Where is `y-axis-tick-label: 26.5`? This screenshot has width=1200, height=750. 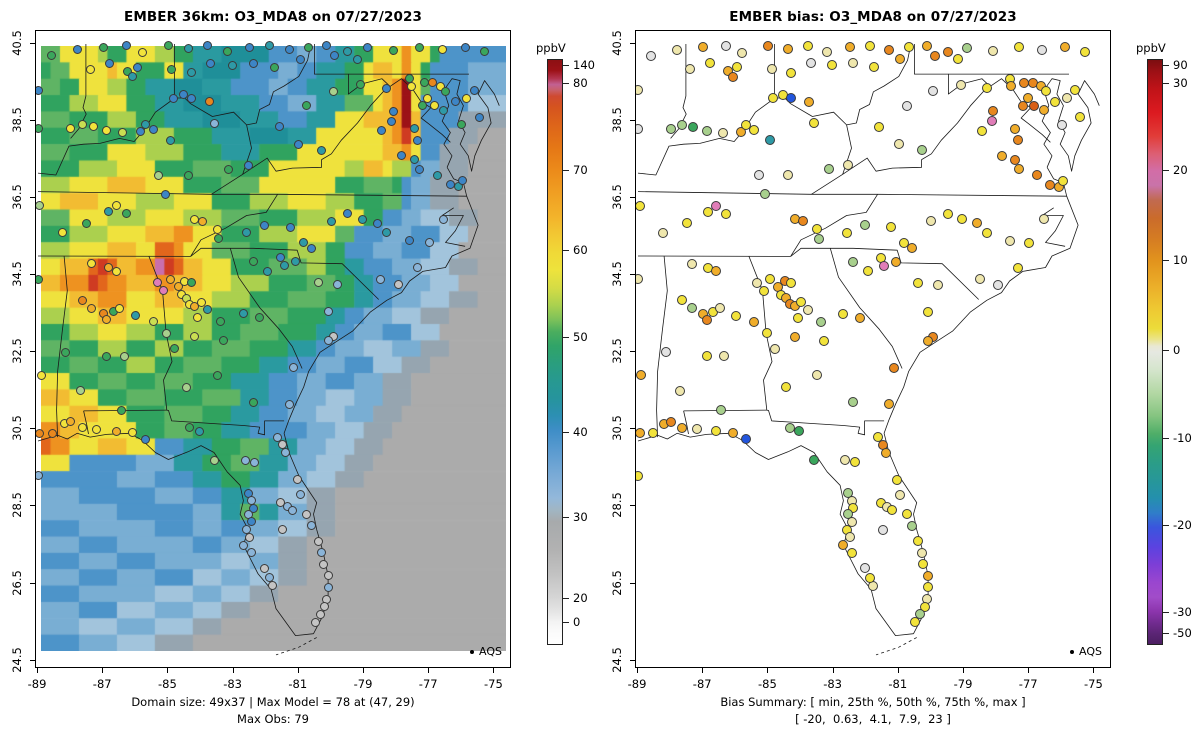 y-axis-tick-label: 26.5 is located at coordinates (17, 582).